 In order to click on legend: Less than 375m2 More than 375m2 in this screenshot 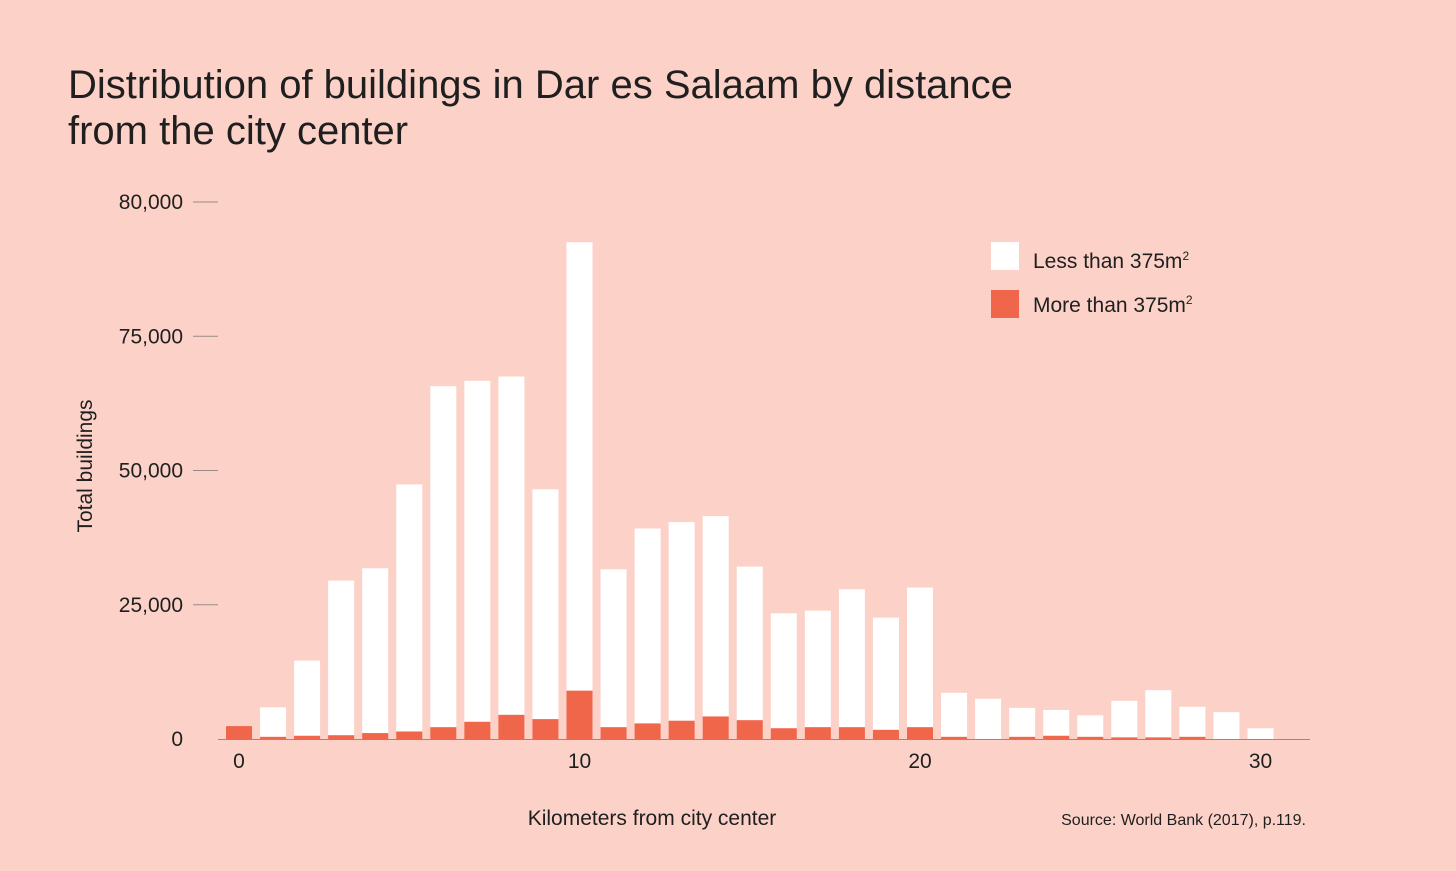, I will do `click(1092, 280)`.